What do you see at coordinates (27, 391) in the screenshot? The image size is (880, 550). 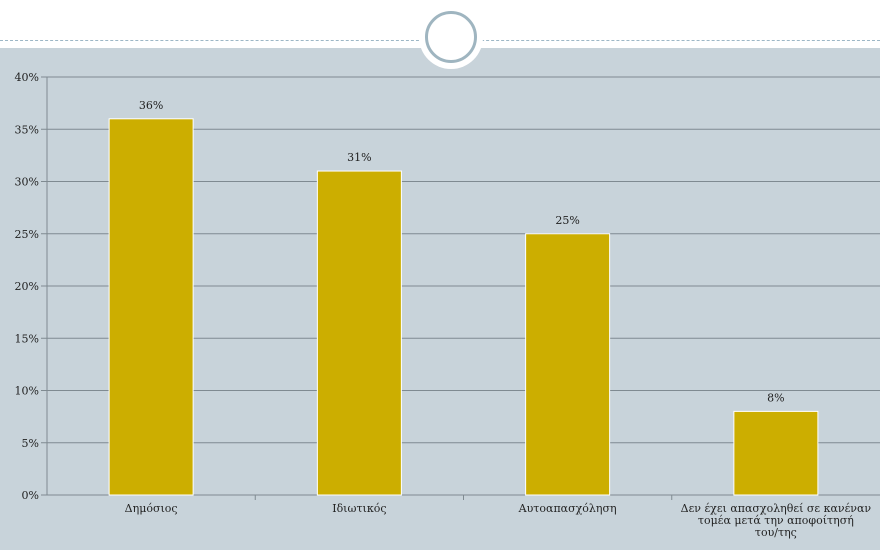 I see `y-tick-label: 10%` at bounding box center [27, 391].